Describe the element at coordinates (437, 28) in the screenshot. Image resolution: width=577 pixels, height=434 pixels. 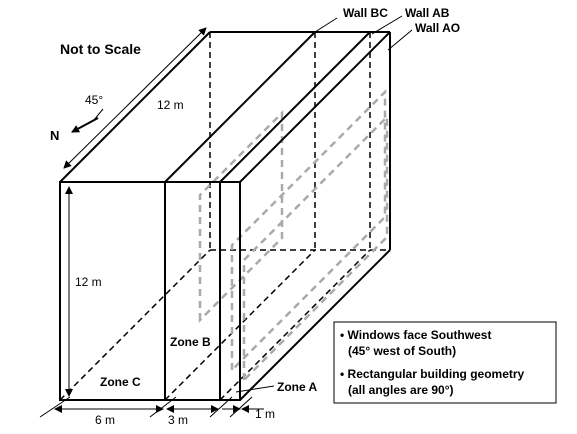
I see `wall-ao-label: Wall AO` at that location.